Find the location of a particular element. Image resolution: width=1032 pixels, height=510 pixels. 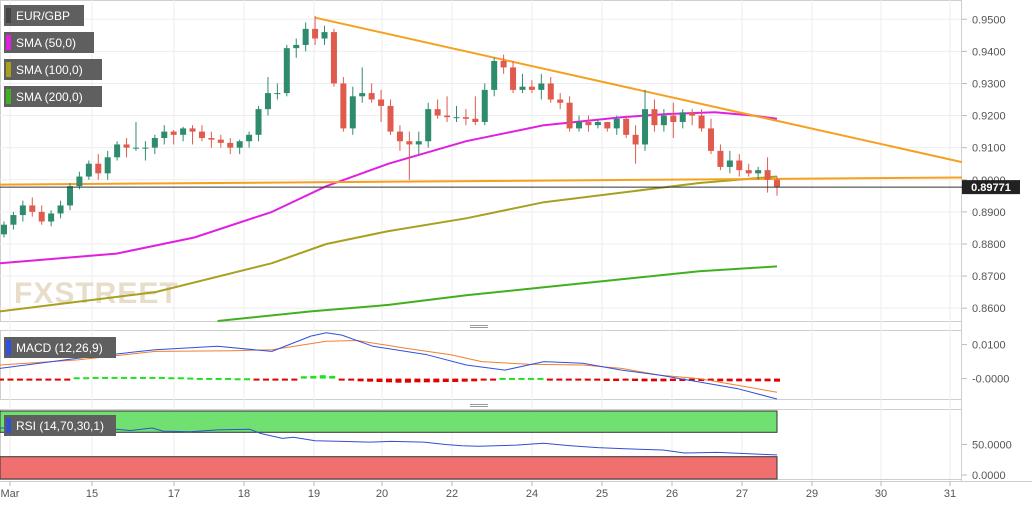

legend-macd: MACD (12,26,9) is located at coordinates (60, 347).